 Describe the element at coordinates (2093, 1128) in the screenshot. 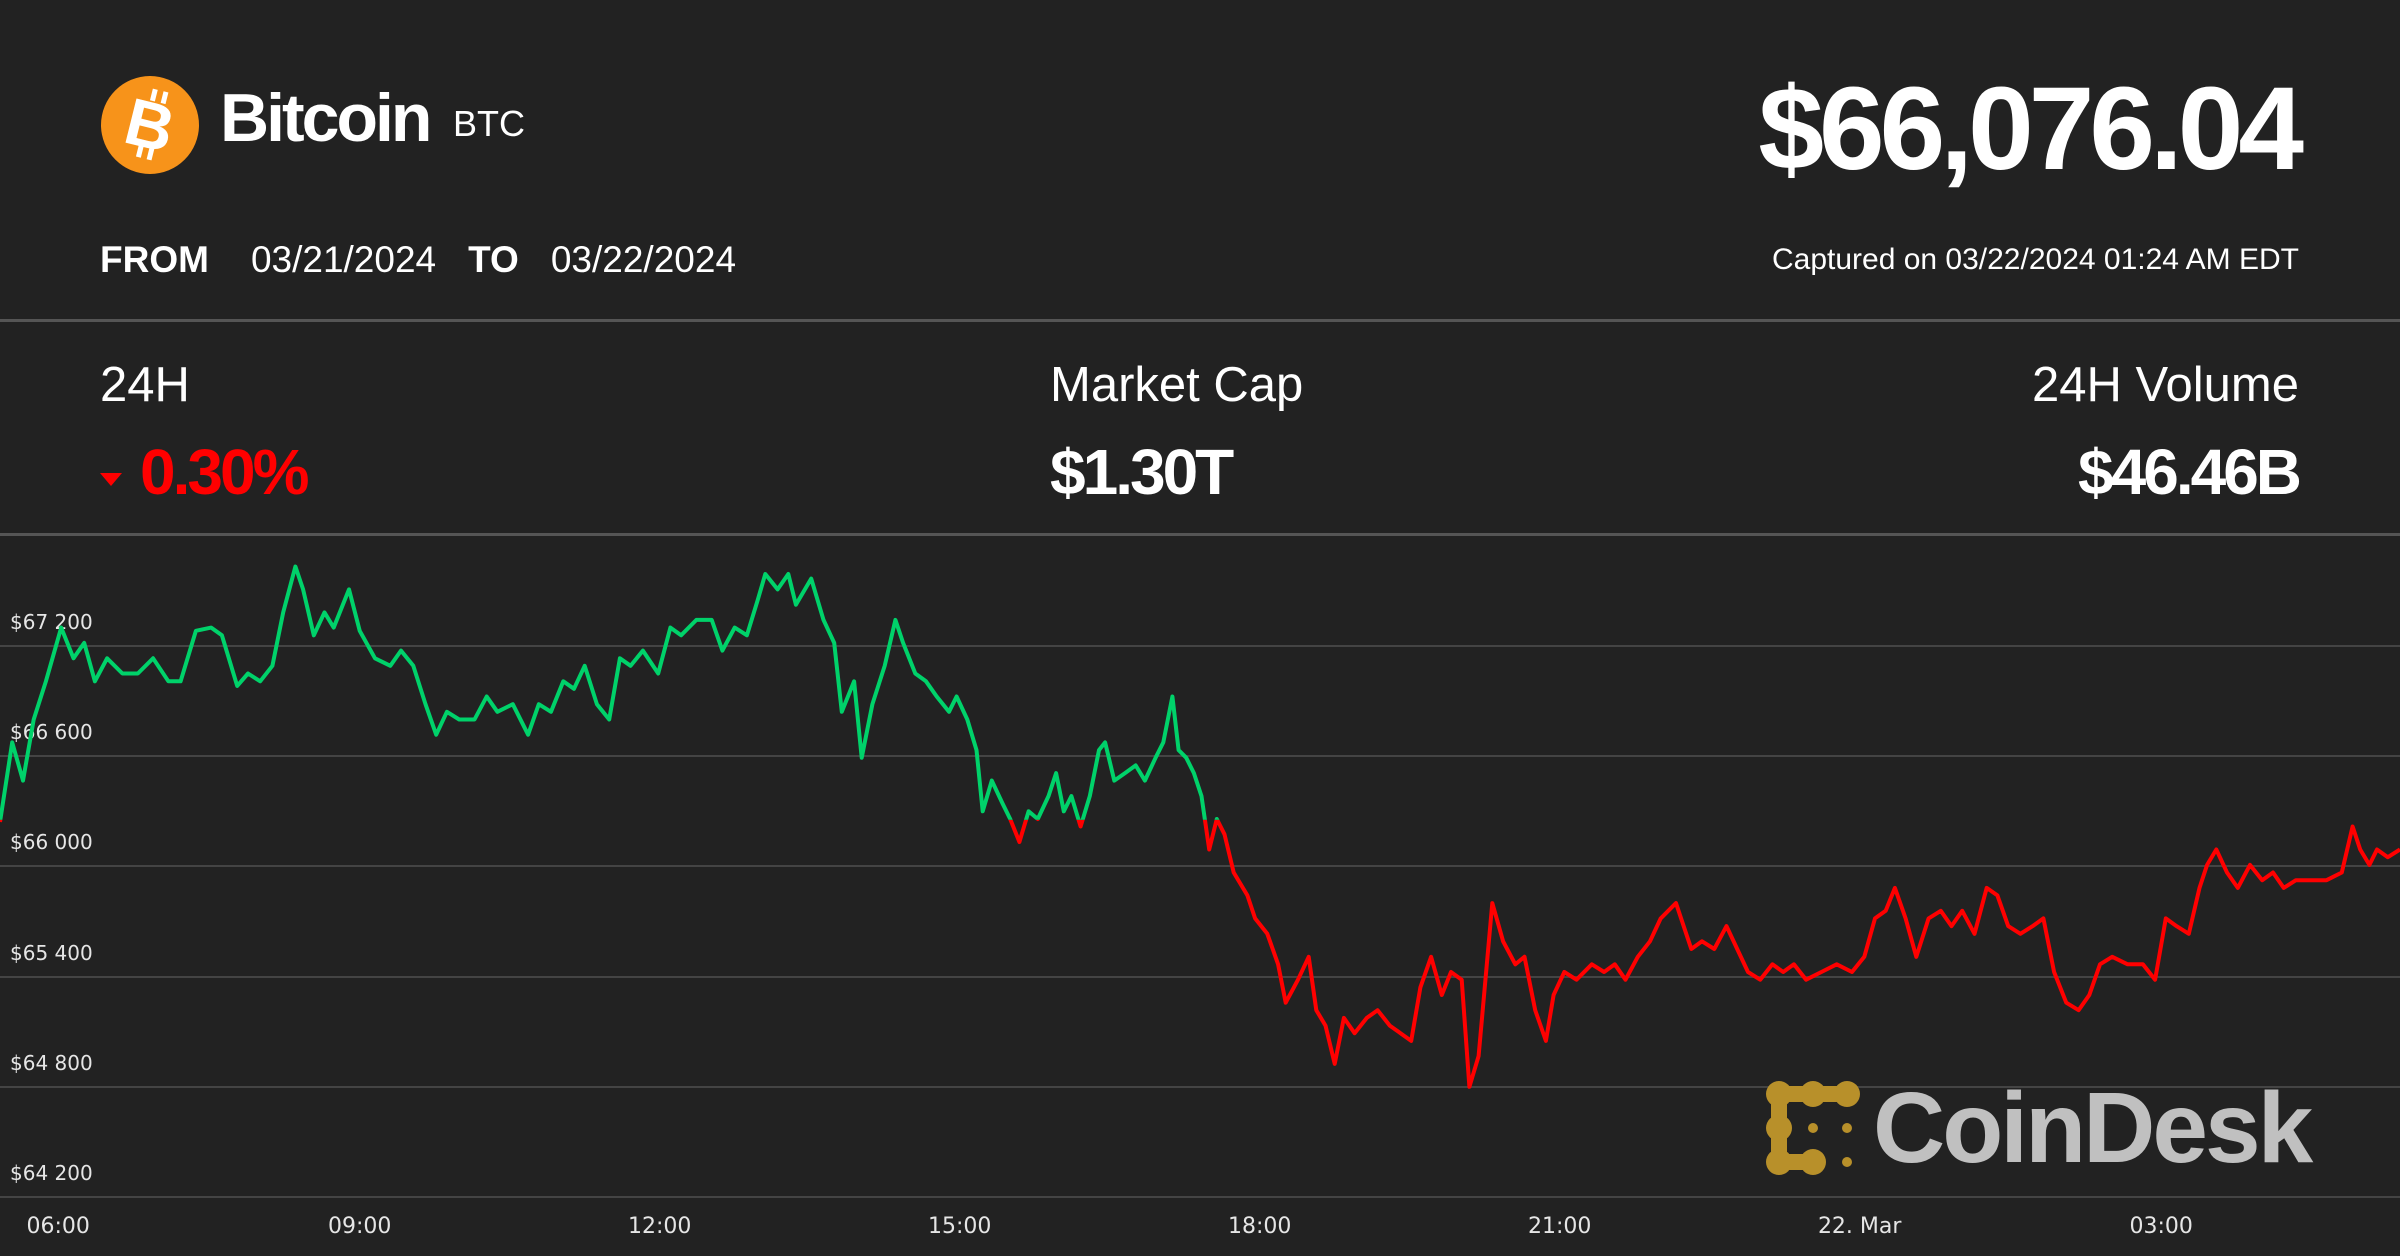

I see `coindesk-wordmark: CoinDesk` at that location.